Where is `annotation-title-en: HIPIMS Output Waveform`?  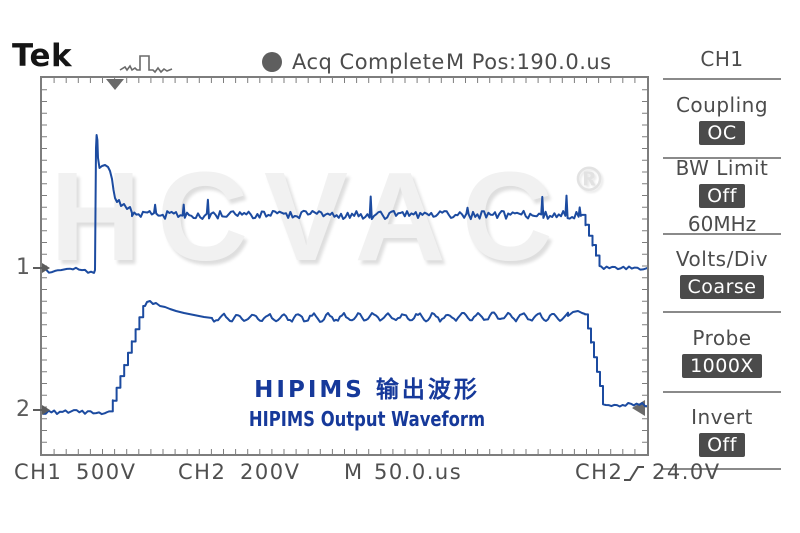 annotation-title-en: HIPIMS Output Waveform is located at coordinates (367, 419).